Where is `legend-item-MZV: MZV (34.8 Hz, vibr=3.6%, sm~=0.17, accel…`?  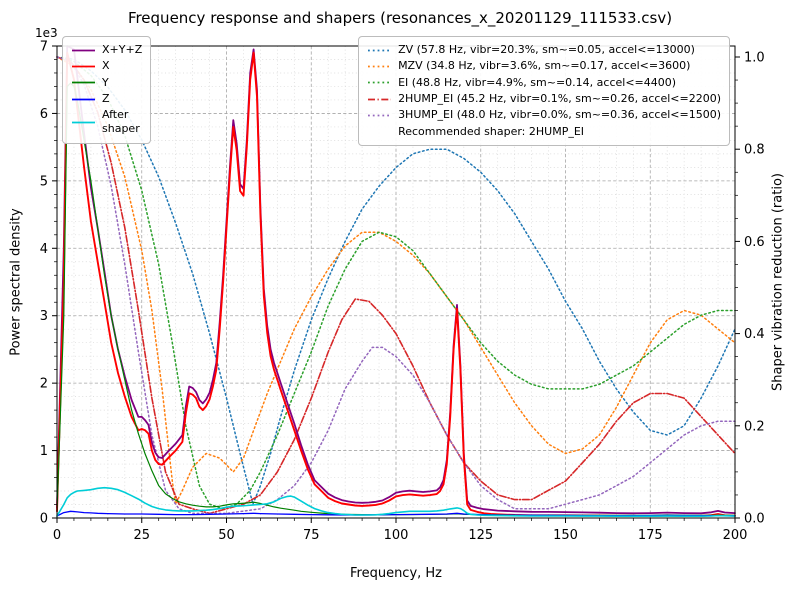 legend-item-MZV: MZV (34.8 Hz, vibr=3.6%, sm~=0.17, accel… is located at coordinates (544, 66).